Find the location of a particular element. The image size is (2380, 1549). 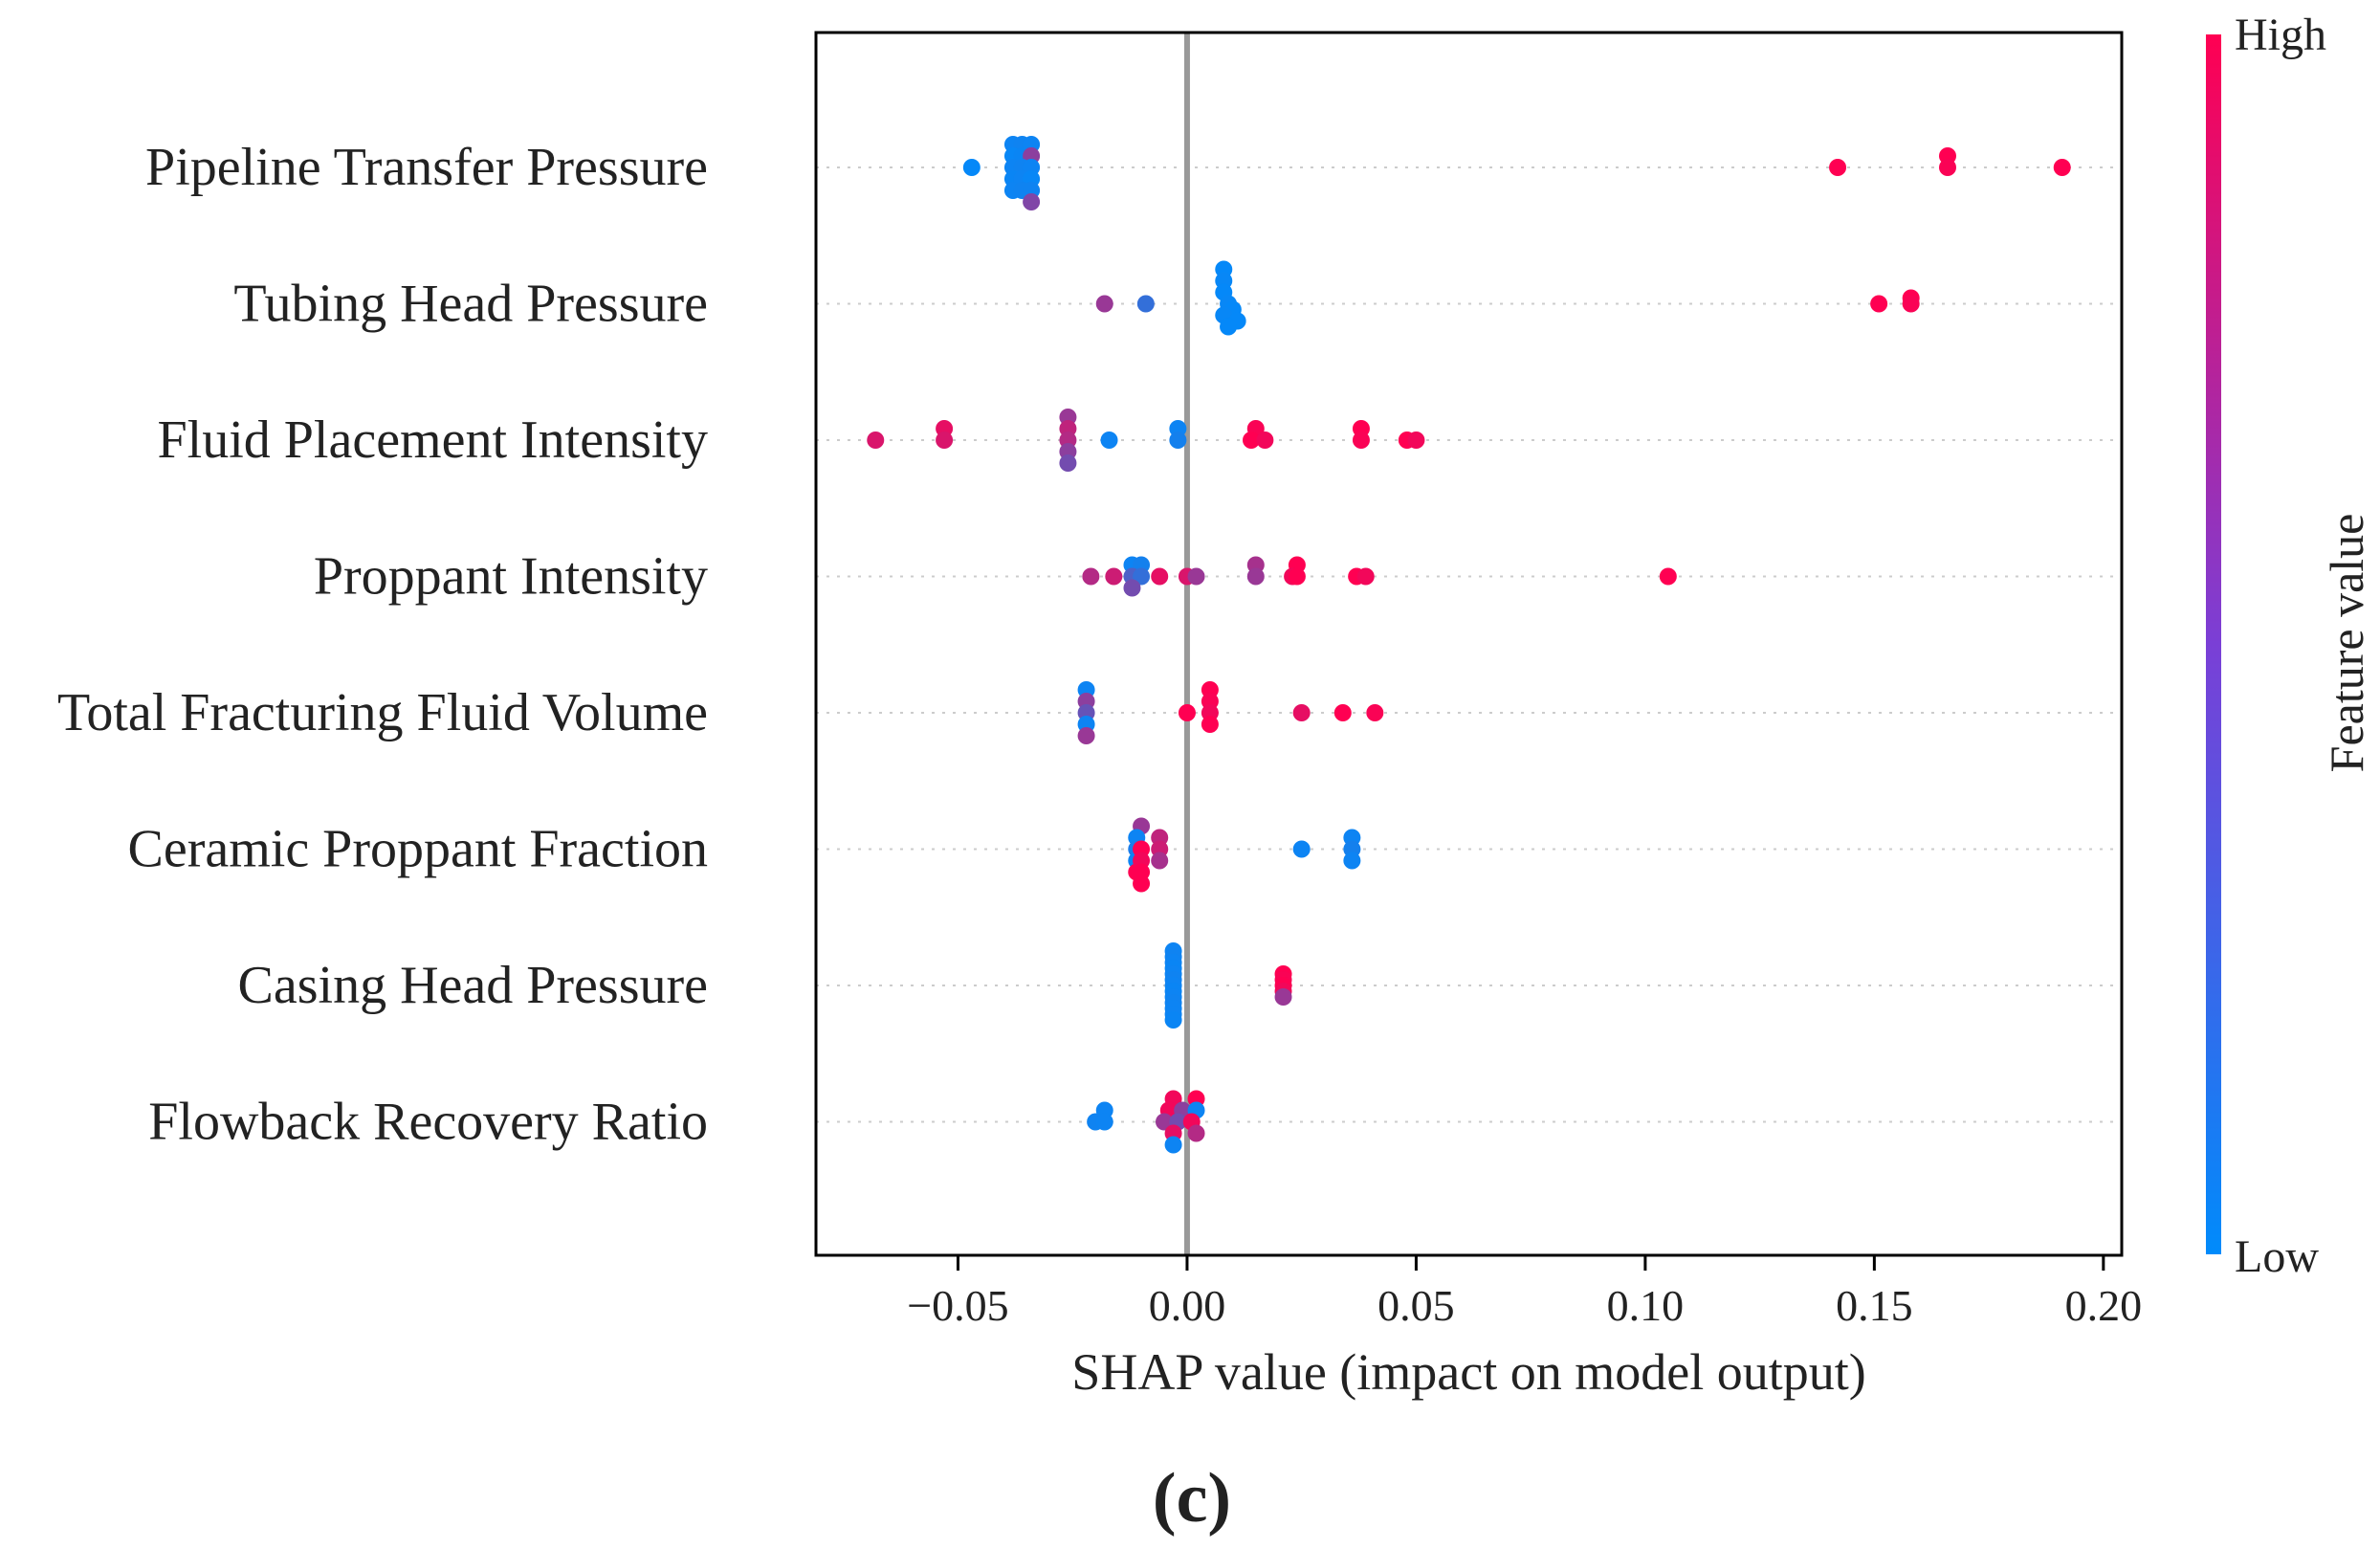

feature-label: Total Fracturing Fluid Volume is located at coordinates (382, 713).